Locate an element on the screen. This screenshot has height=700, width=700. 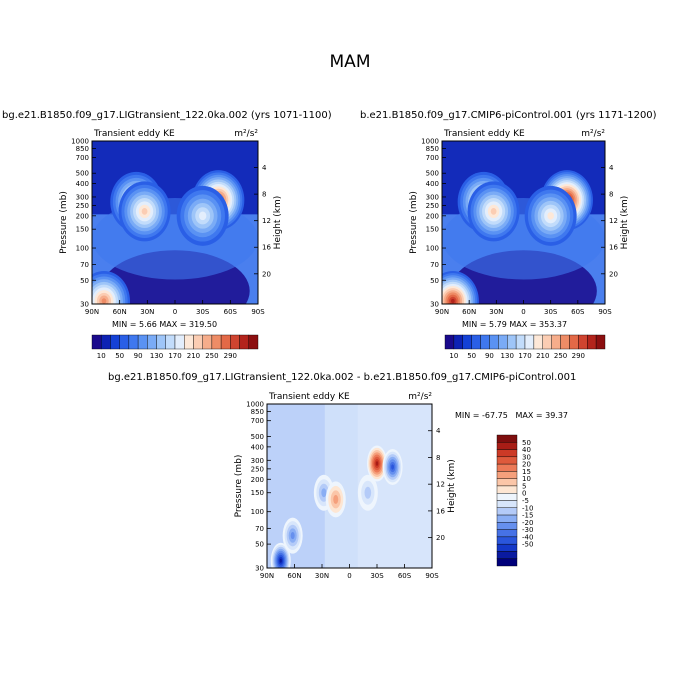
y2-tick-label: 12 is located at coordinates (266, 221).